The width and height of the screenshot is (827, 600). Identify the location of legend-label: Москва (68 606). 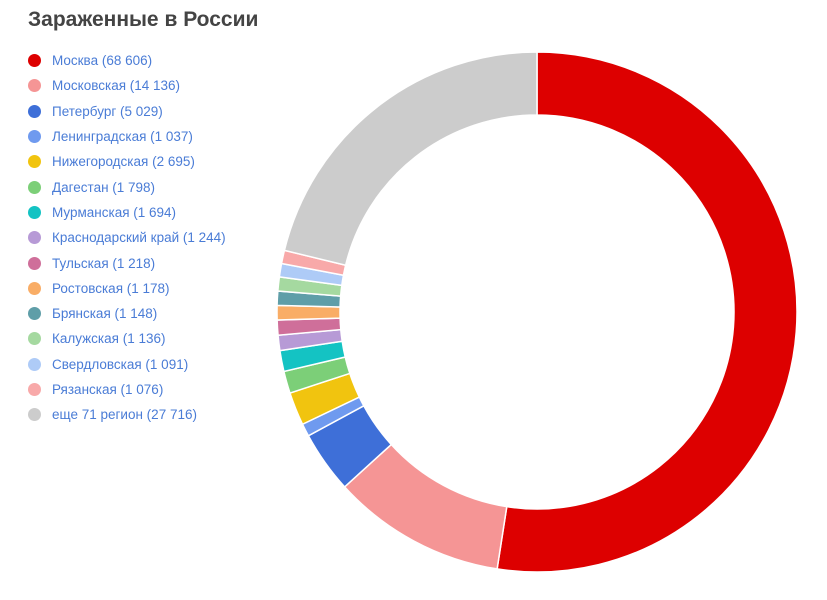
(102, 61).